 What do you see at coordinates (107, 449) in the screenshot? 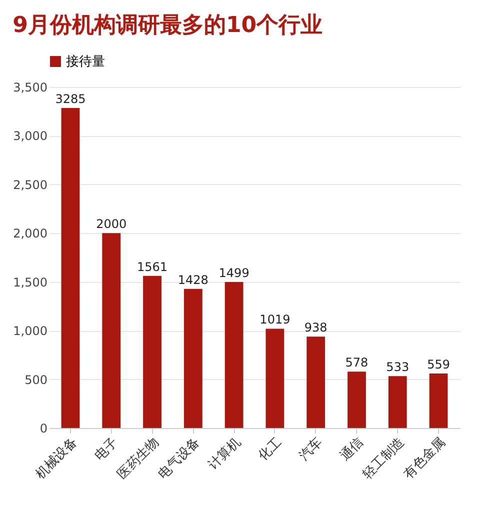
I see `x-tick-label: 电子` at bounding box center [107, 449].